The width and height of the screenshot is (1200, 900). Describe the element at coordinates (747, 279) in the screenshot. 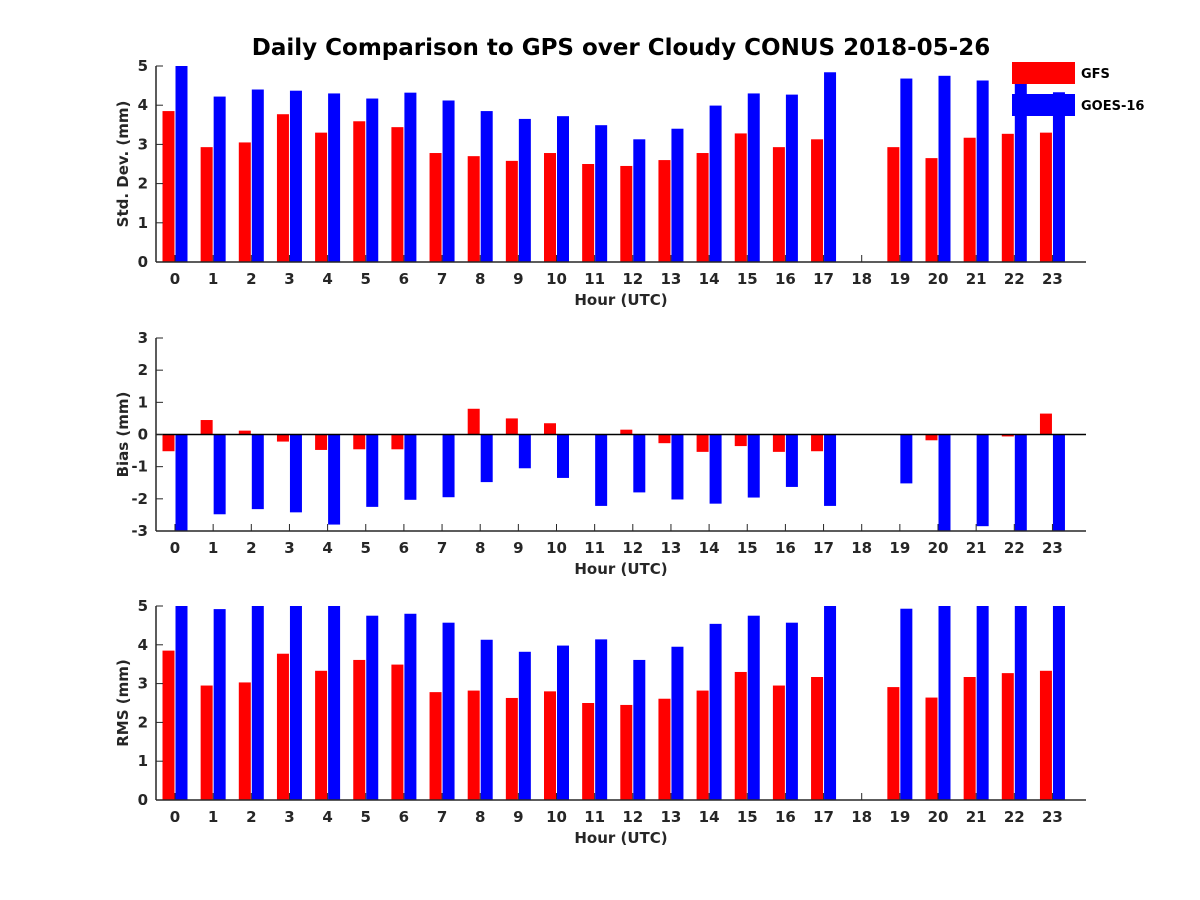

I see `x-tick-label: 15` at that location.